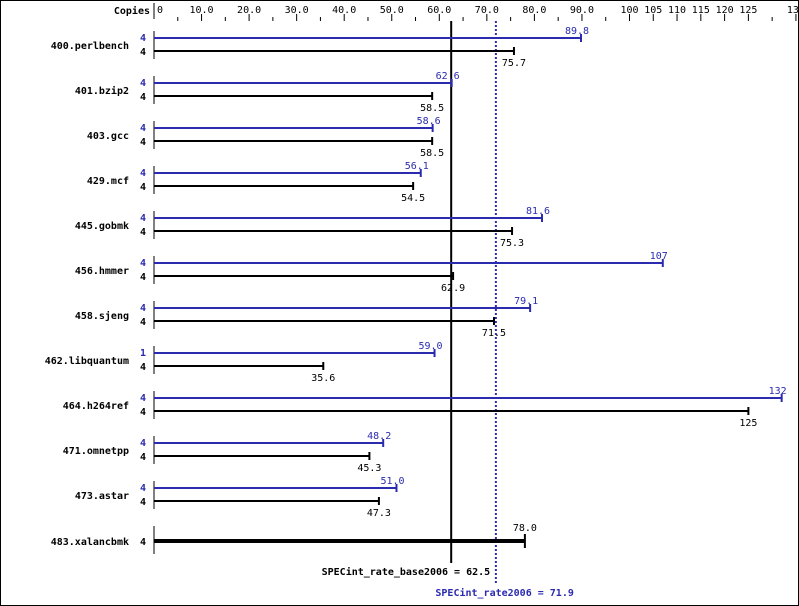  I want to click on base-value-label: 75.3, so click(512, 243).